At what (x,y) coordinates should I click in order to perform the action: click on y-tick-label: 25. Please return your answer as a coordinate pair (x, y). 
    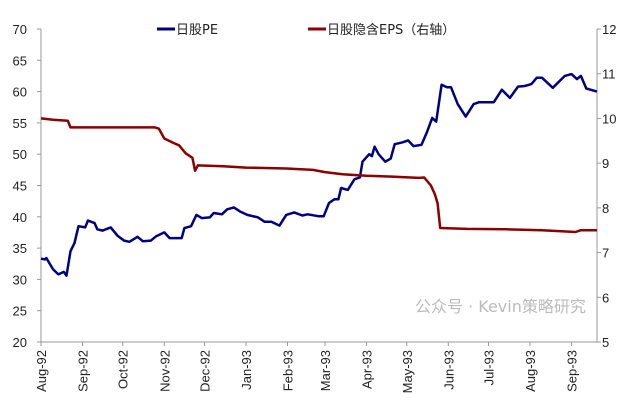
    Looking at the image, I should click on (20, 311).